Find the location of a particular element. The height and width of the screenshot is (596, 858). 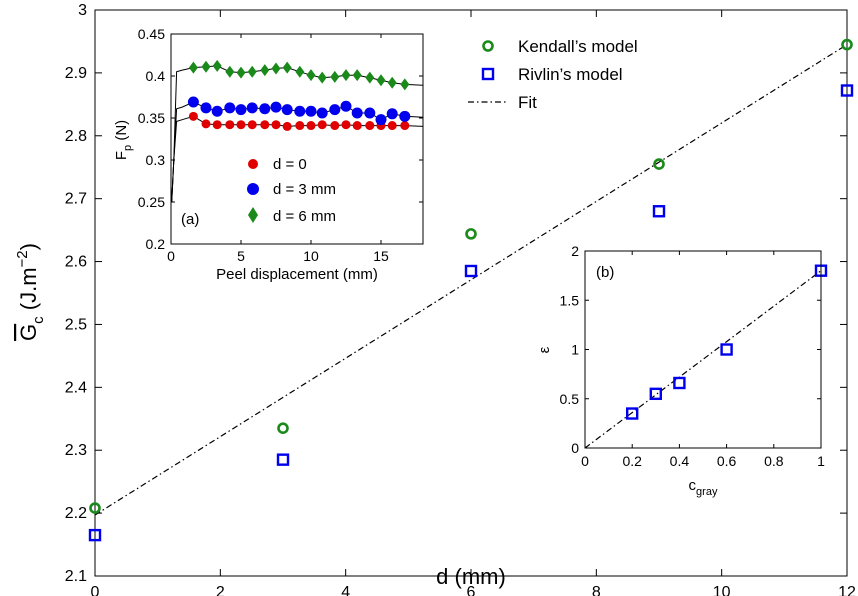

main-y-axis-subscript: c is located at coordinates (38, 320).